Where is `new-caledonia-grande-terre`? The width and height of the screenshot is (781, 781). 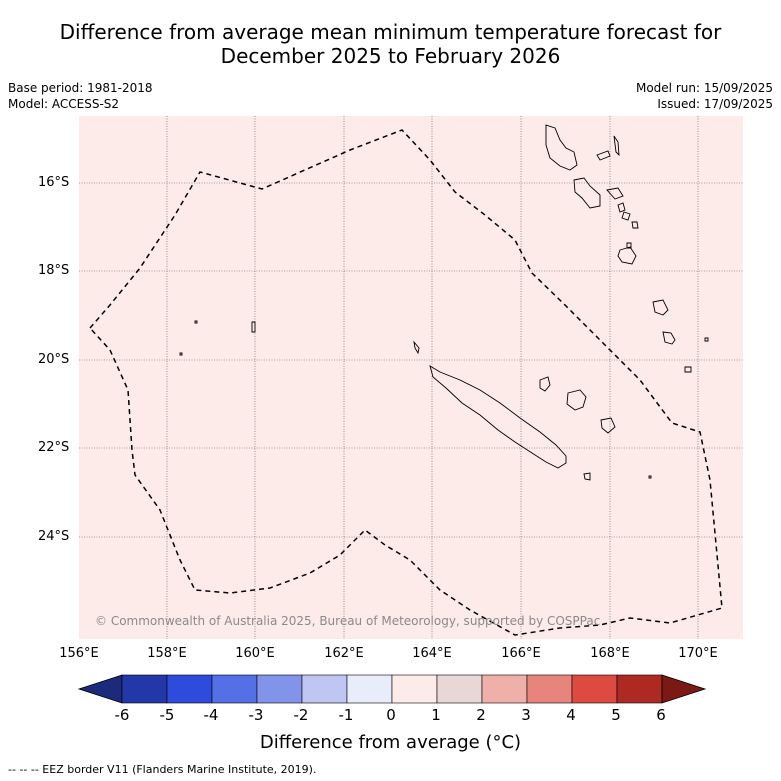 new-caledonia-grande-terre is located at coordinates (498, 417).